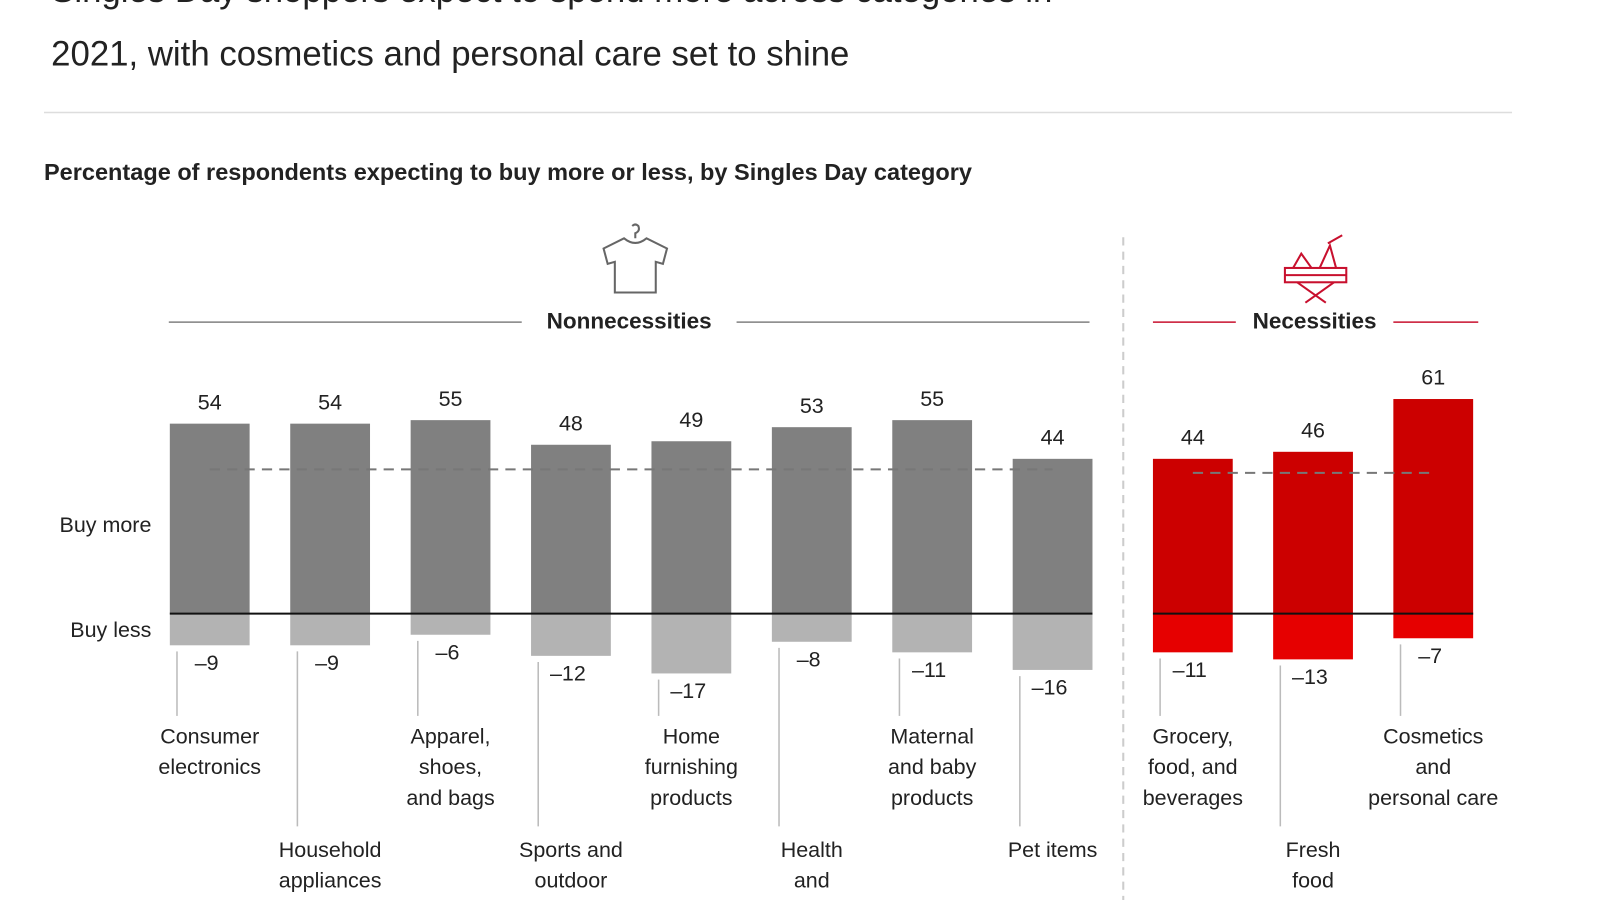 Image resolution: width=1600 pixels, height=900 pixels. Describe the element at coordinates (106, 525) in the screenshot. I see `series-label: Buy more` at that location.